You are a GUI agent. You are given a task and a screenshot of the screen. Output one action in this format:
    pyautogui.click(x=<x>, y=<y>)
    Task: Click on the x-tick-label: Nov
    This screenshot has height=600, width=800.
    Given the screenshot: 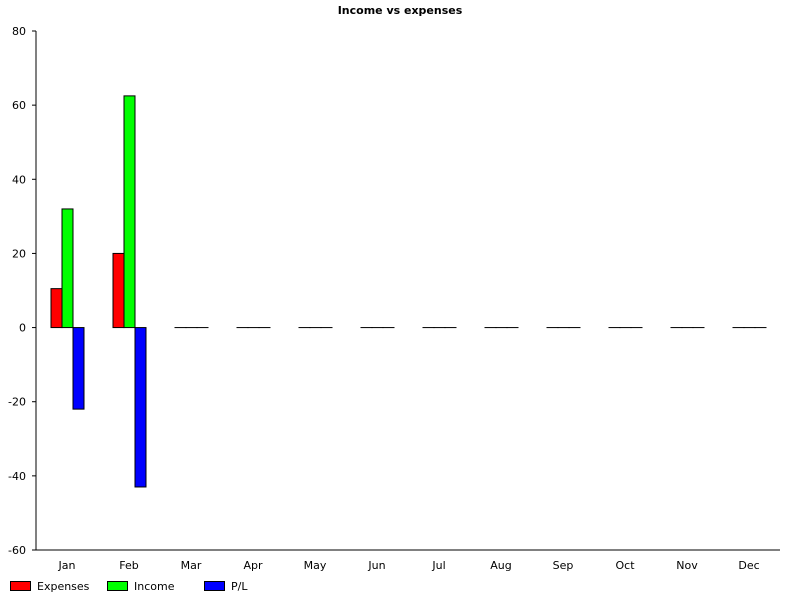 What is the action you would take?
    pyautogui.click(x=687, y=565)
    